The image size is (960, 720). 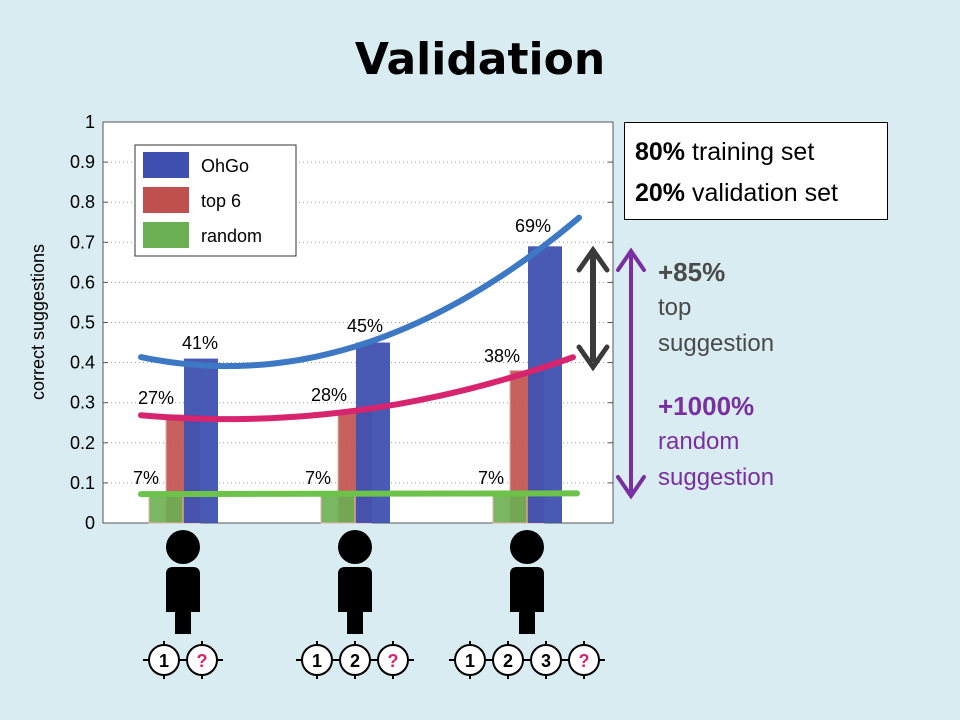 What do you see at coordinates (82, 443) in the screenshot?
I see `y-tick-label: 0.2` at bounding box center [82, 443].